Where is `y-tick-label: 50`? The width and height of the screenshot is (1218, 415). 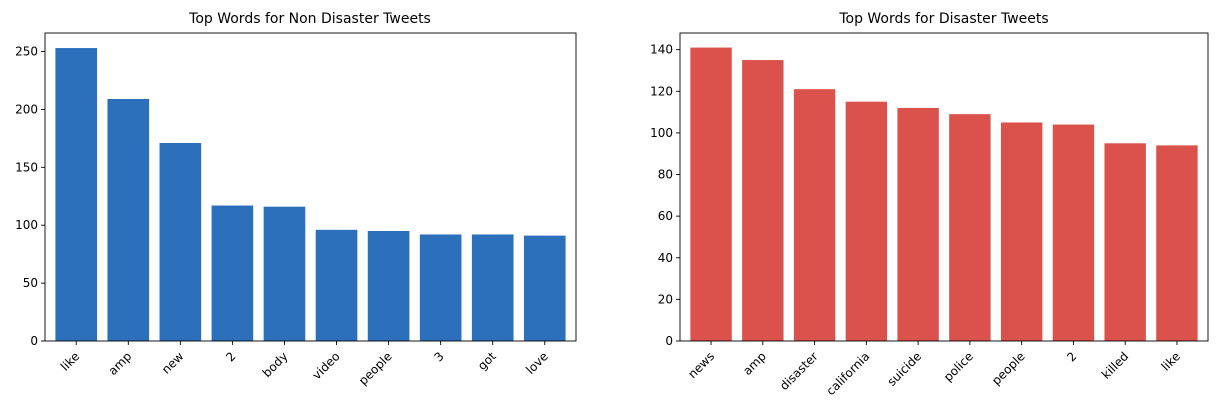
y-tick-label: 50 is located at coordinates (30, 283).